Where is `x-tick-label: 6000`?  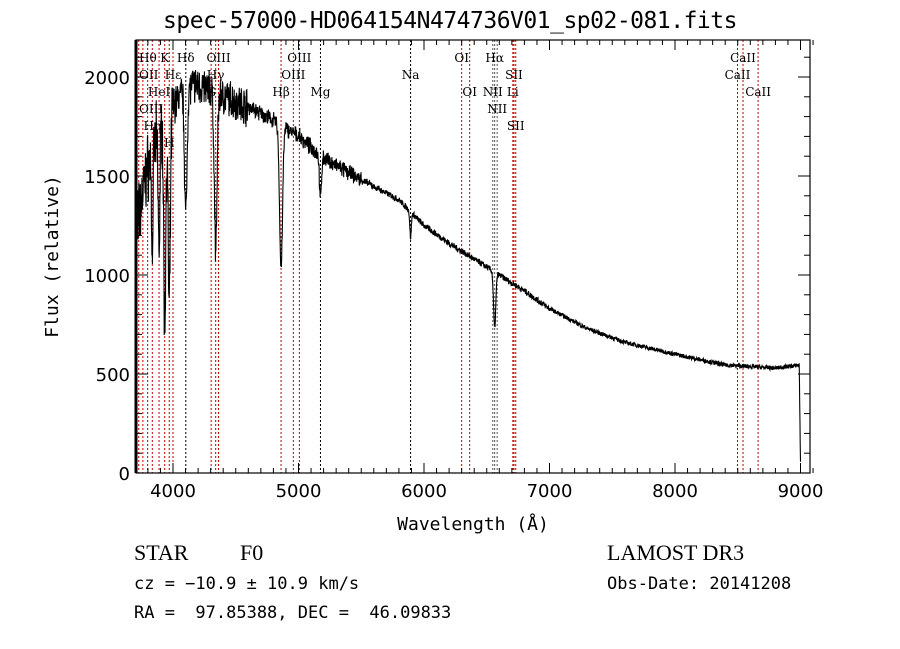 x-tick-label: 6000 is located at coordinates (424, 491).